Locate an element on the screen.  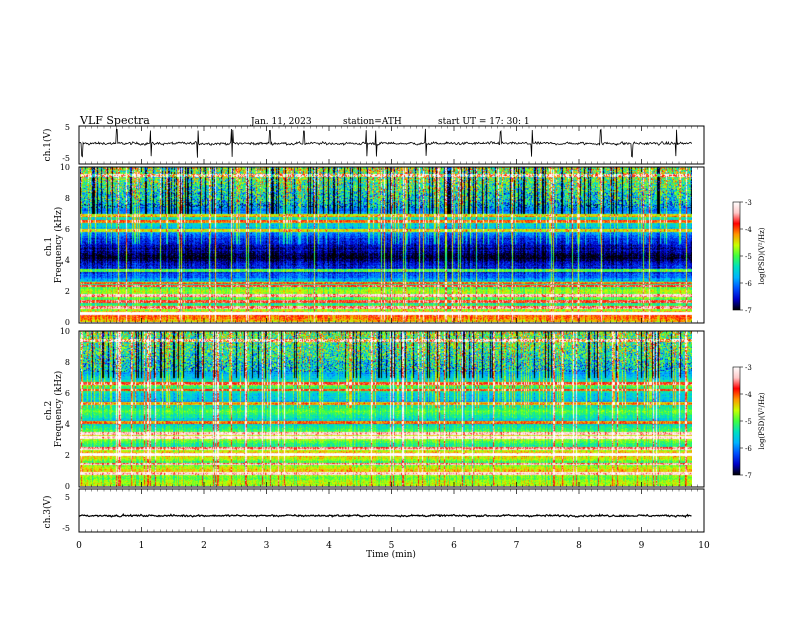
ch1-ytick-10: 10 is located at coordinates (65, 167).